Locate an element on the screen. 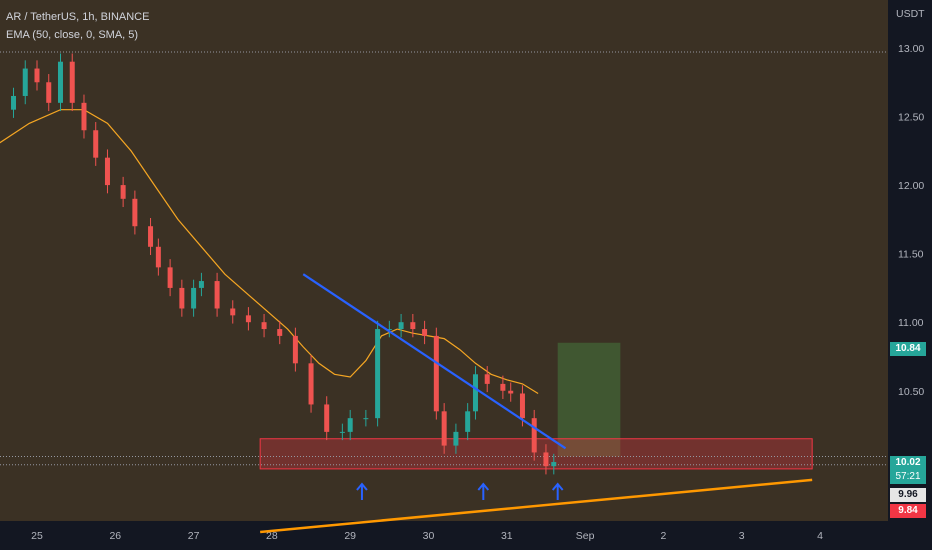 Image resolution: width=932 pixels, height=550 pixels. x-tick-label: 2 is located at coordinates (663, 536).